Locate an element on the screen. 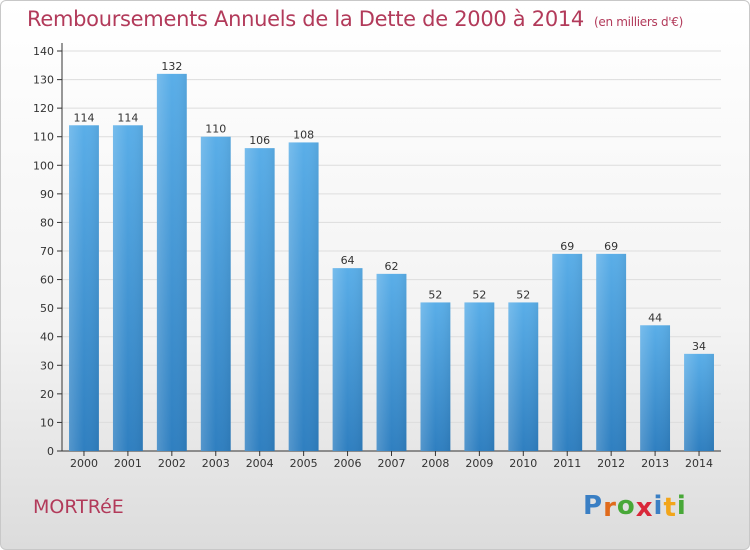 This screenshot has height=550, width=750. proxiti-logo: Proxiti is located at coordinates (635, 507).